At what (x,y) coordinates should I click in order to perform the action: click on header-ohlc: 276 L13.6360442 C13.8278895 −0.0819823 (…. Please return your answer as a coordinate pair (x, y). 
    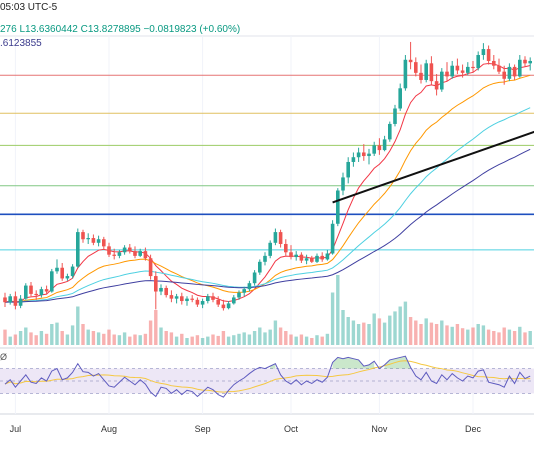
    Looking at the image, I should click on (120, 29).